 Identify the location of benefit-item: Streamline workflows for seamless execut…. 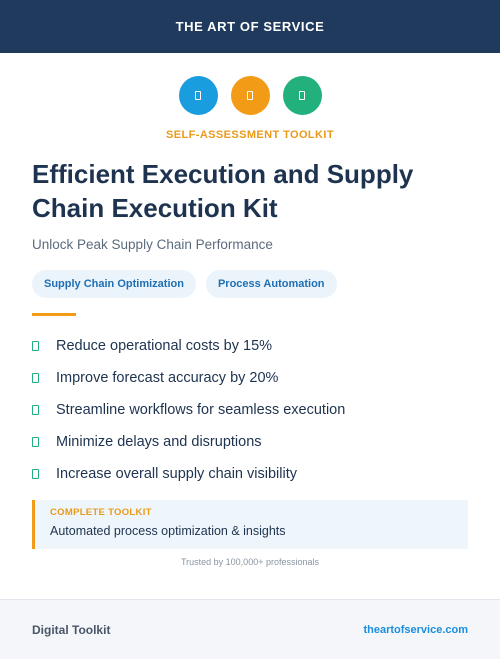
(188, 410).